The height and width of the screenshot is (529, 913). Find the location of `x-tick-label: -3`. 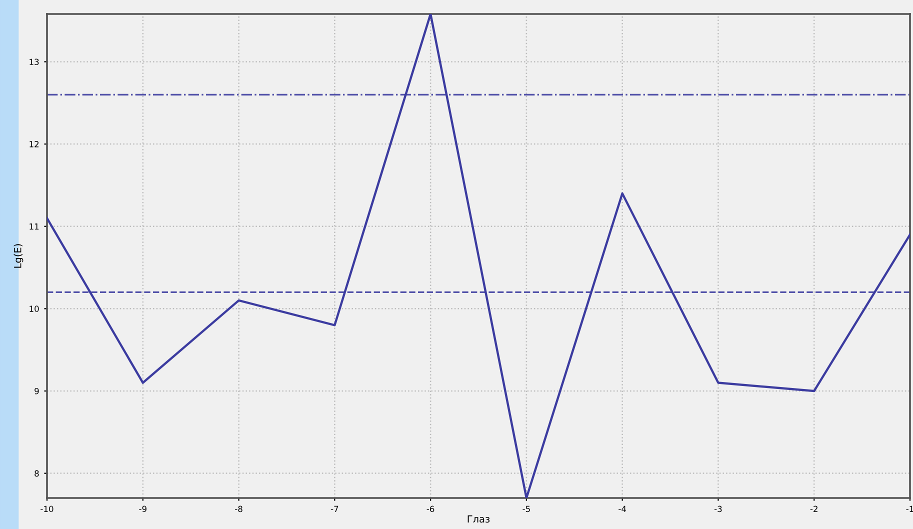

x-tick-label: -3 is located at coordinates (718, 509).